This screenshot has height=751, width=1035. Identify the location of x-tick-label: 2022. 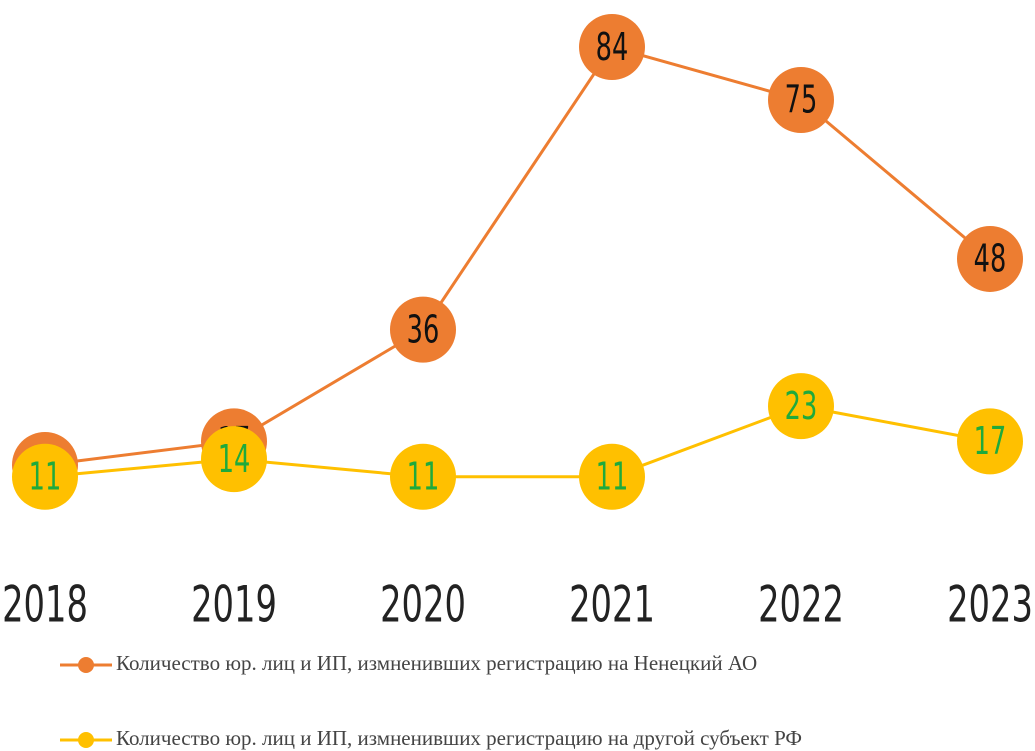
(801, 605).